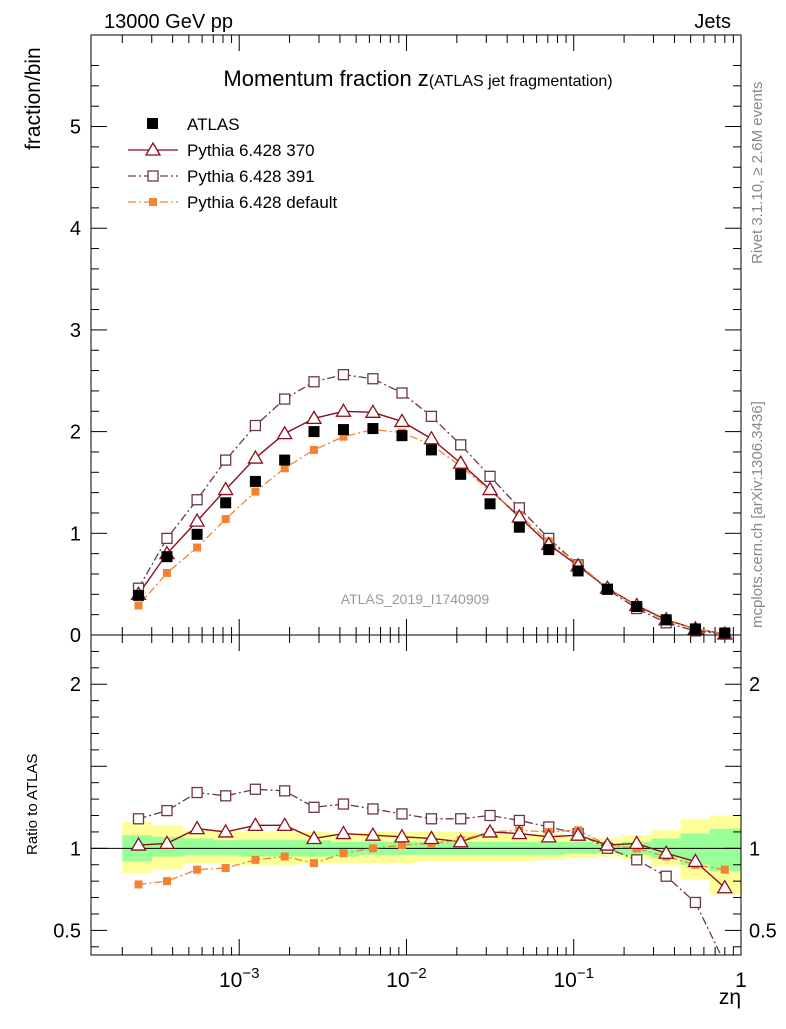 The image size is (786, 1029). I want to click on rivet-label: Rivet 3.1.10, ≥ 2.6M events, so click(757, 173).